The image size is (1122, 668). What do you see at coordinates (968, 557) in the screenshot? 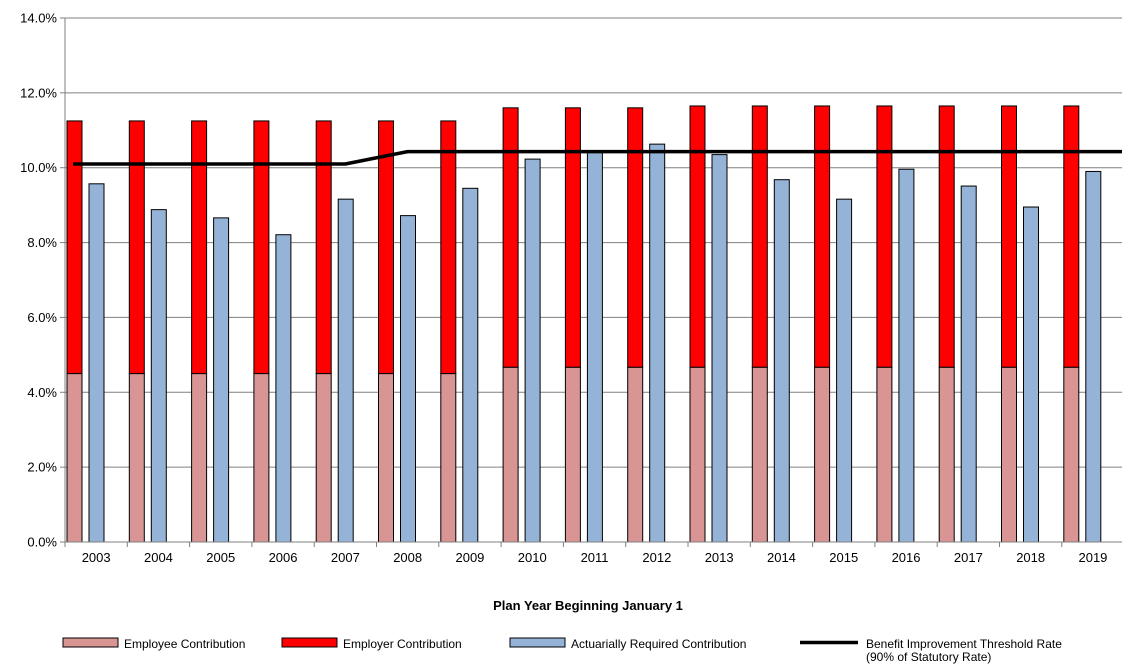
I see `x-tick-label: 2017` at bounding box center [968, 557].